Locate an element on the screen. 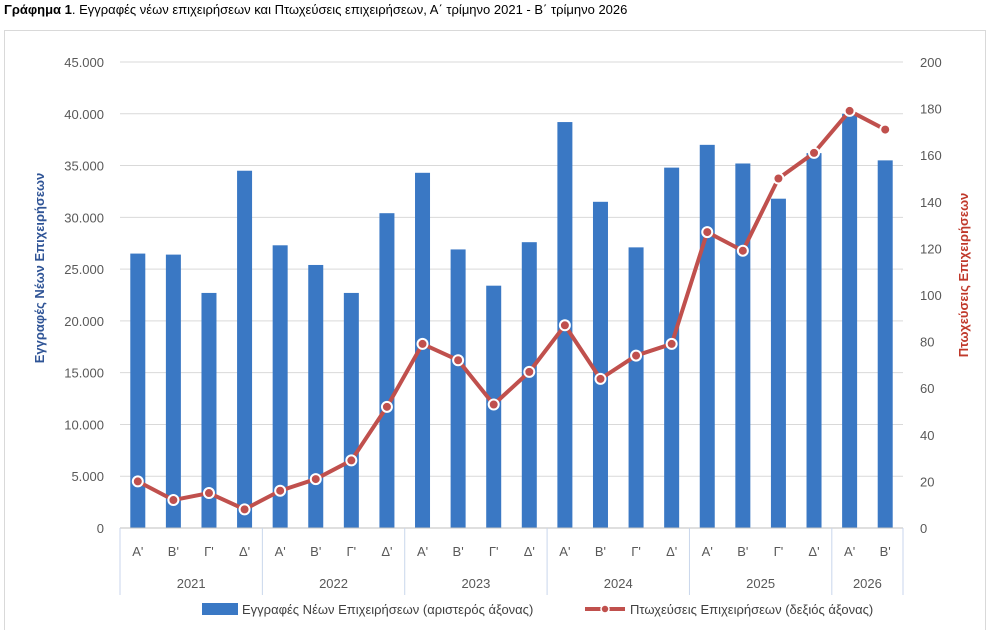 The width and height of the screenshot is (990, 630). right-tick-label: 80 is located at coordinates (927, 342).